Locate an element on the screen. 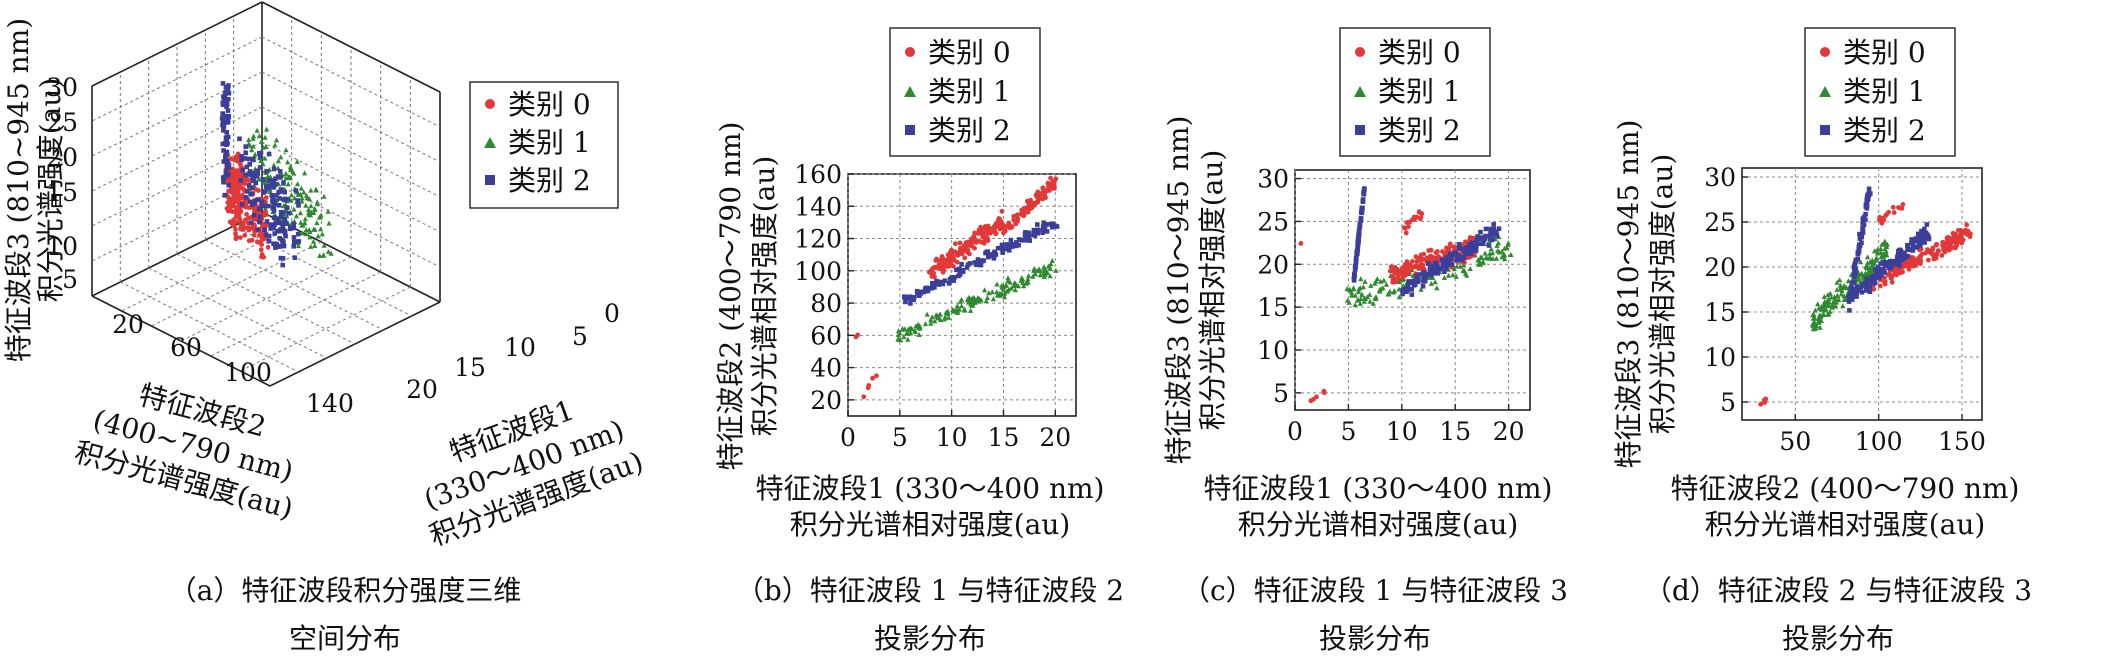 The height and width of the screenshot is (668, 2107). b-x-tick-label: 10 is located at coordinates (952, 437).